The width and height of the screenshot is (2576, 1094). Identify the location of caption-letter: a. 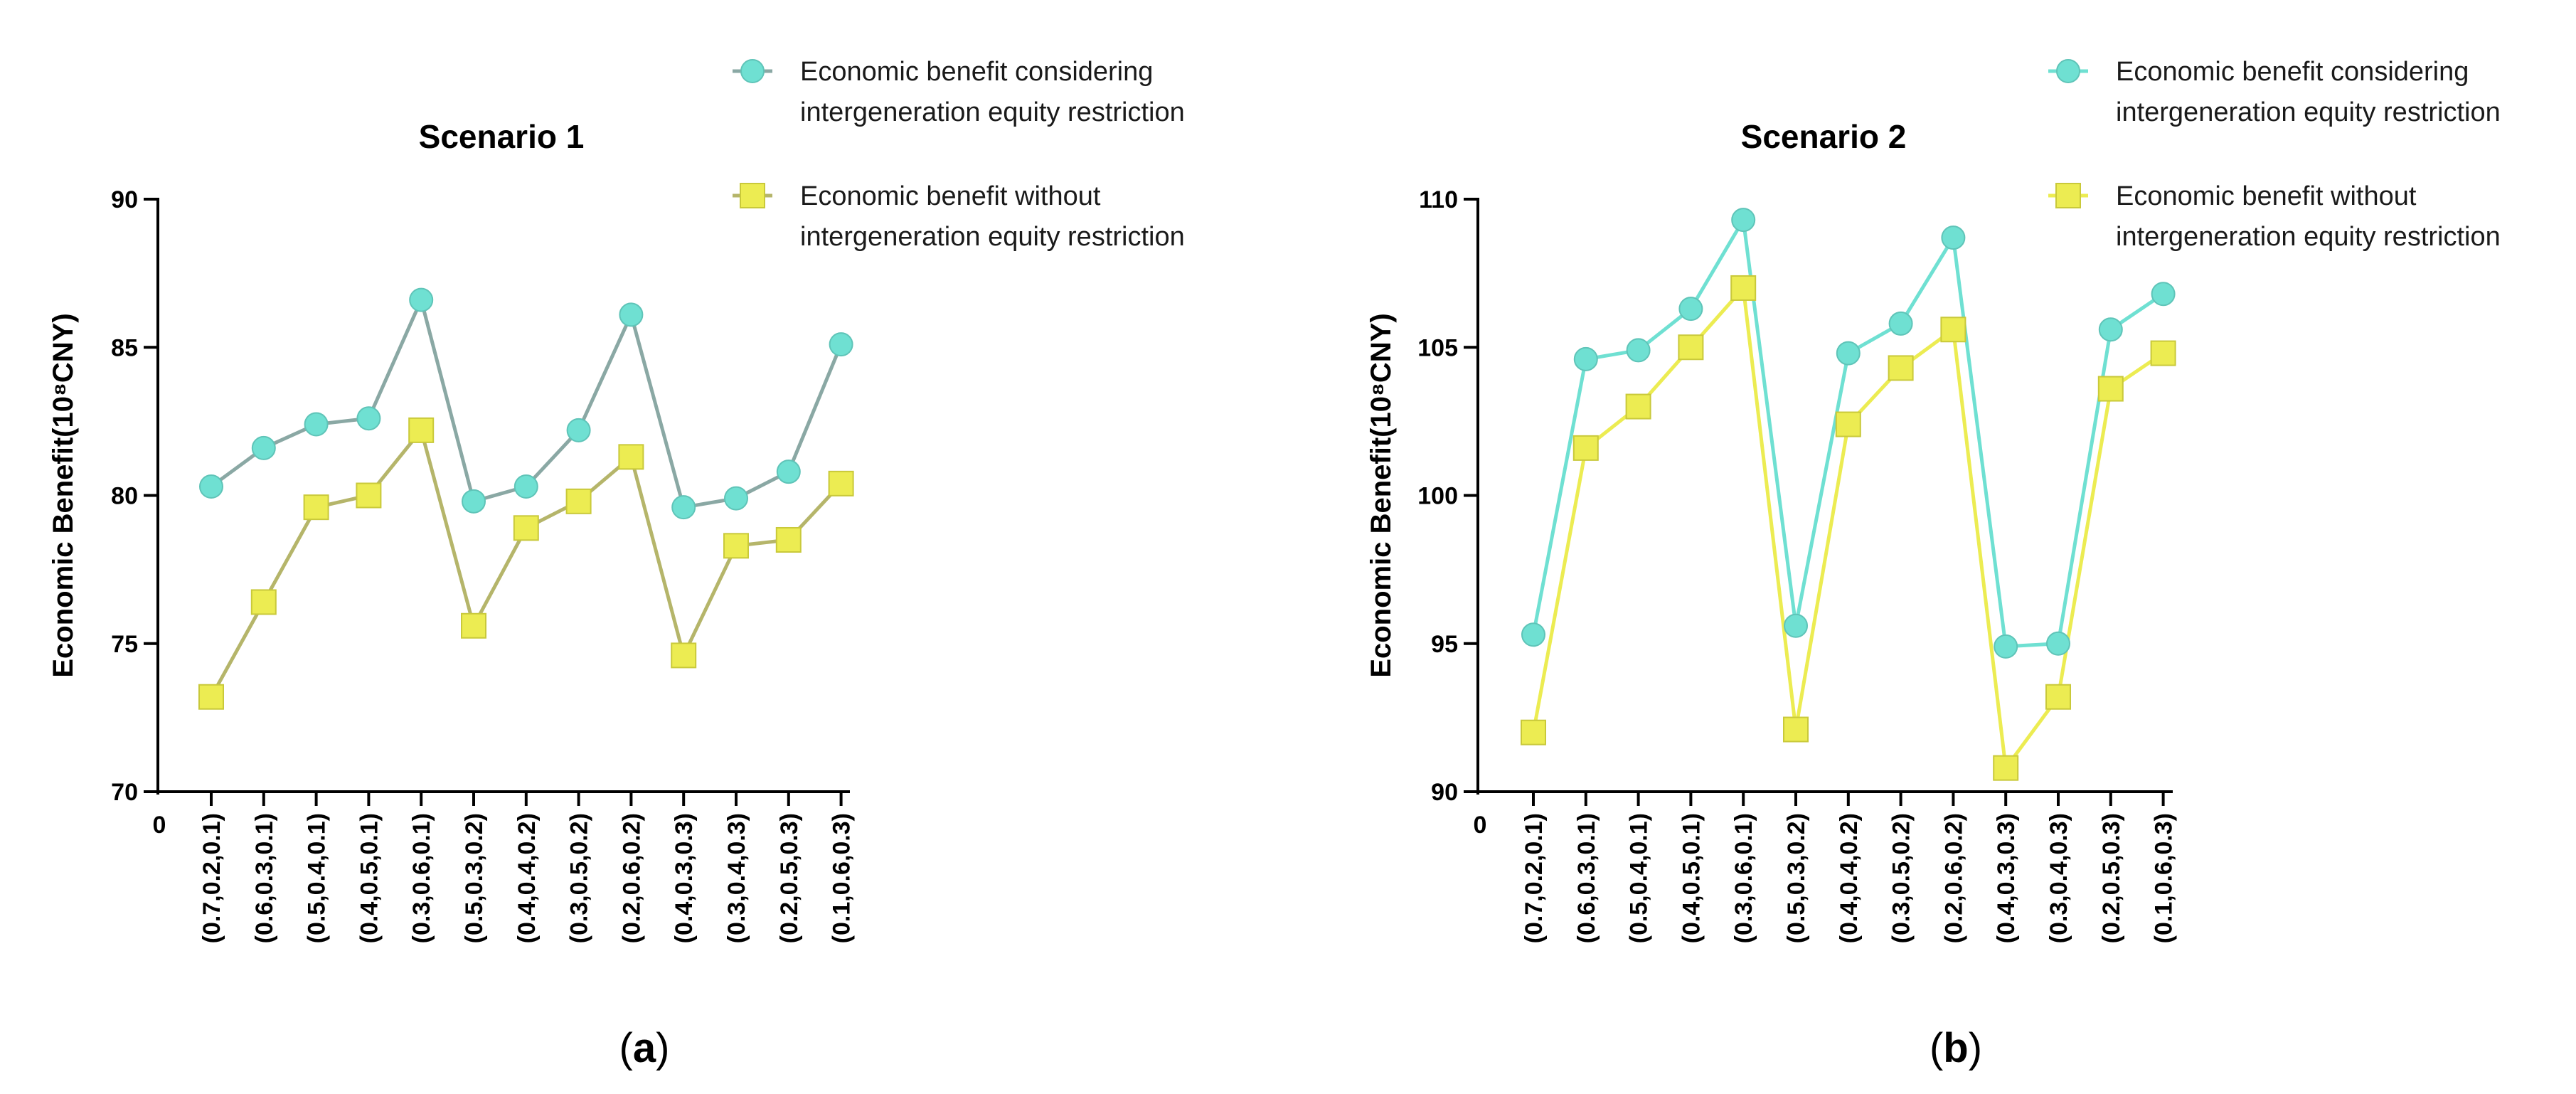
(644, 1048).